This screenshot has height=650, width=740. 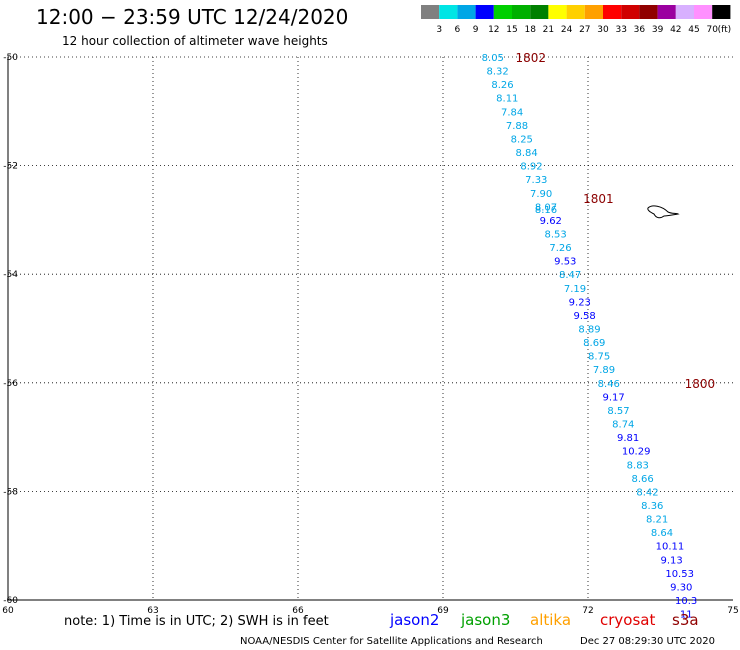 I want to click on satellite-legend-s3a: s3a, so click(x=685, y=620).